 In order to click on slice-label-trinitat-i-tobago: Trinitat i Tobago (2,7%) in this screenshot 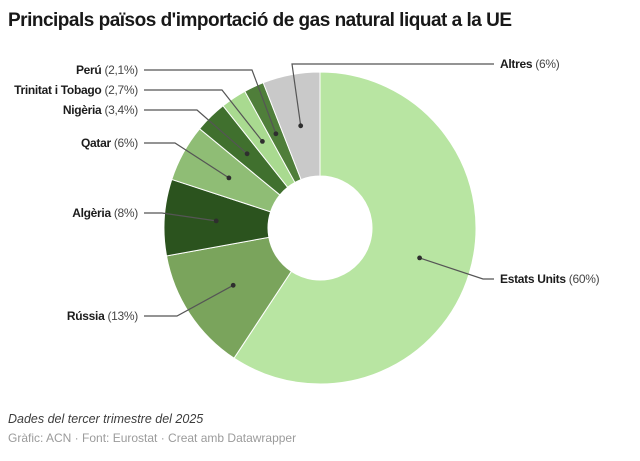, I will do `click(76, 90)`.